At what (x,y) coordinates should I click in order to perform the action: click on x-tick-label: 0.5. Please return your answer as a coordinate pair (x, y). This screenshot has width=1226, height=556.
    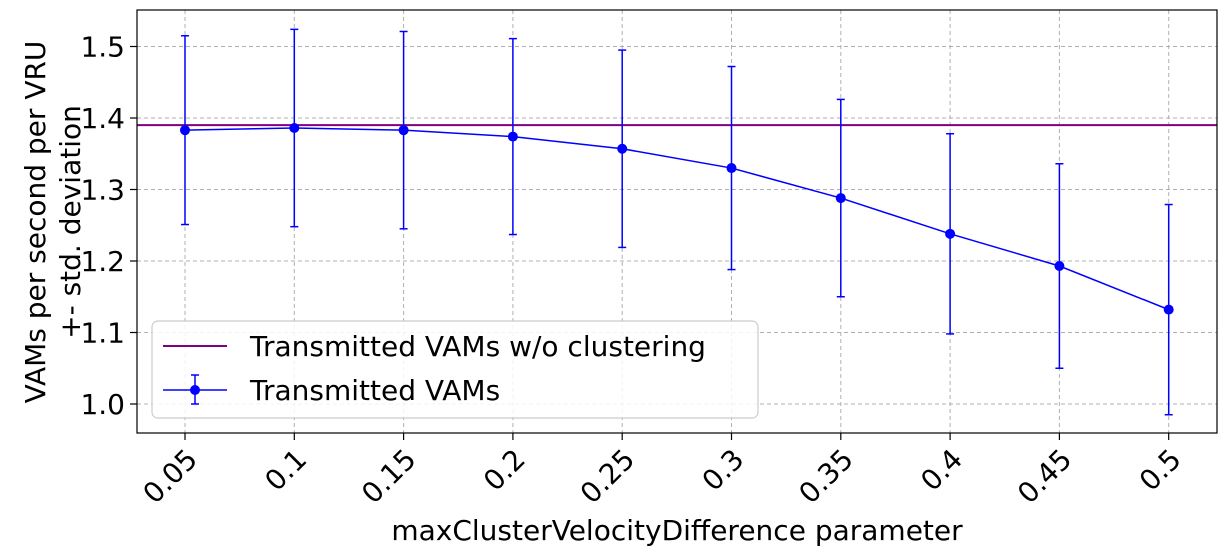
    Looking at the image, I should click on (1160, 470).